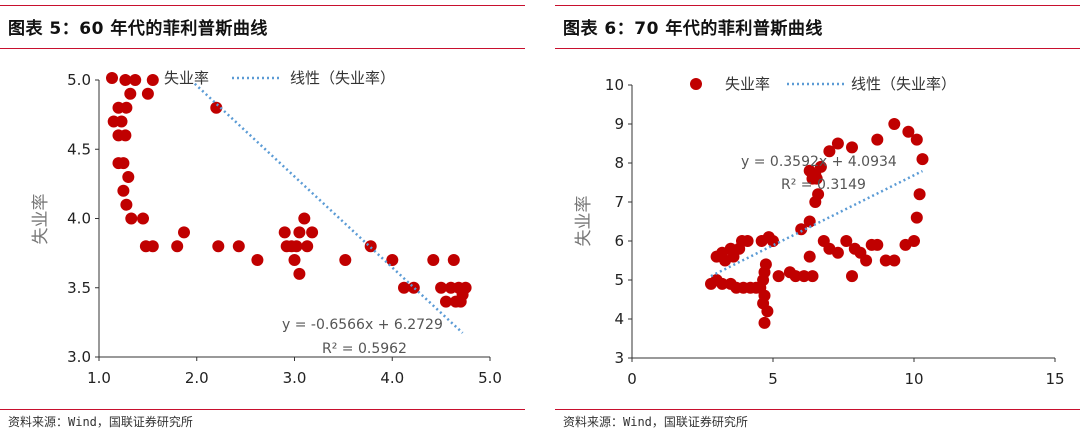 Image resolution: width=1080 pixels, height=434 pixels. What do you see at coordinates (362, 325) in the screenshot?
I see `trend-equation: y = -0.6566x + 6.2729` at bounding box center [362, 325].